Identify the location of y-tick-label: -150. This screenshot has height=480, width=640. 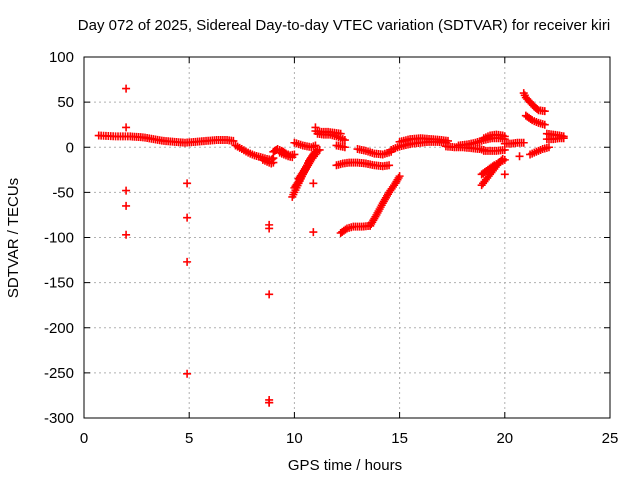
(59, 283).